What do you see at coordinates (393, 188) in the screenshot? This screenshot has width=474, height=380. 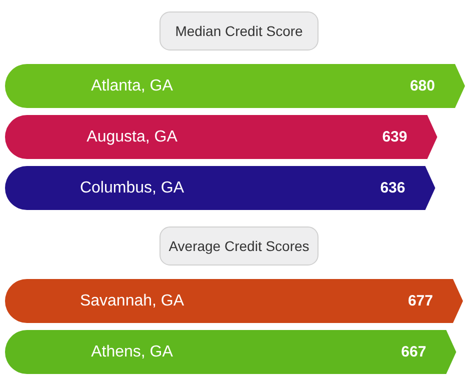 I see `data-label: 636` at bounding box center [393, 188].